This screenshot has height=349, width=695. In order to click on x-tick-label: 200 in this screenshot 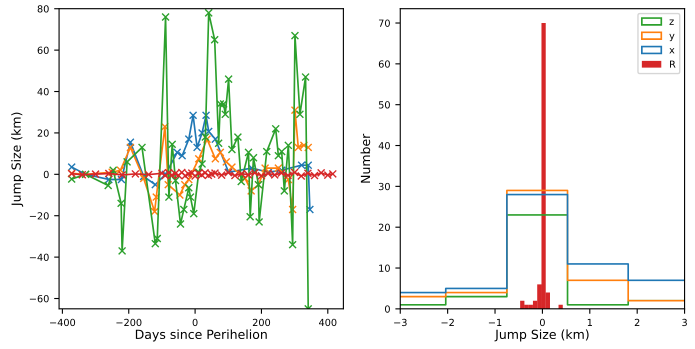, I will do `click(261, 322)`.